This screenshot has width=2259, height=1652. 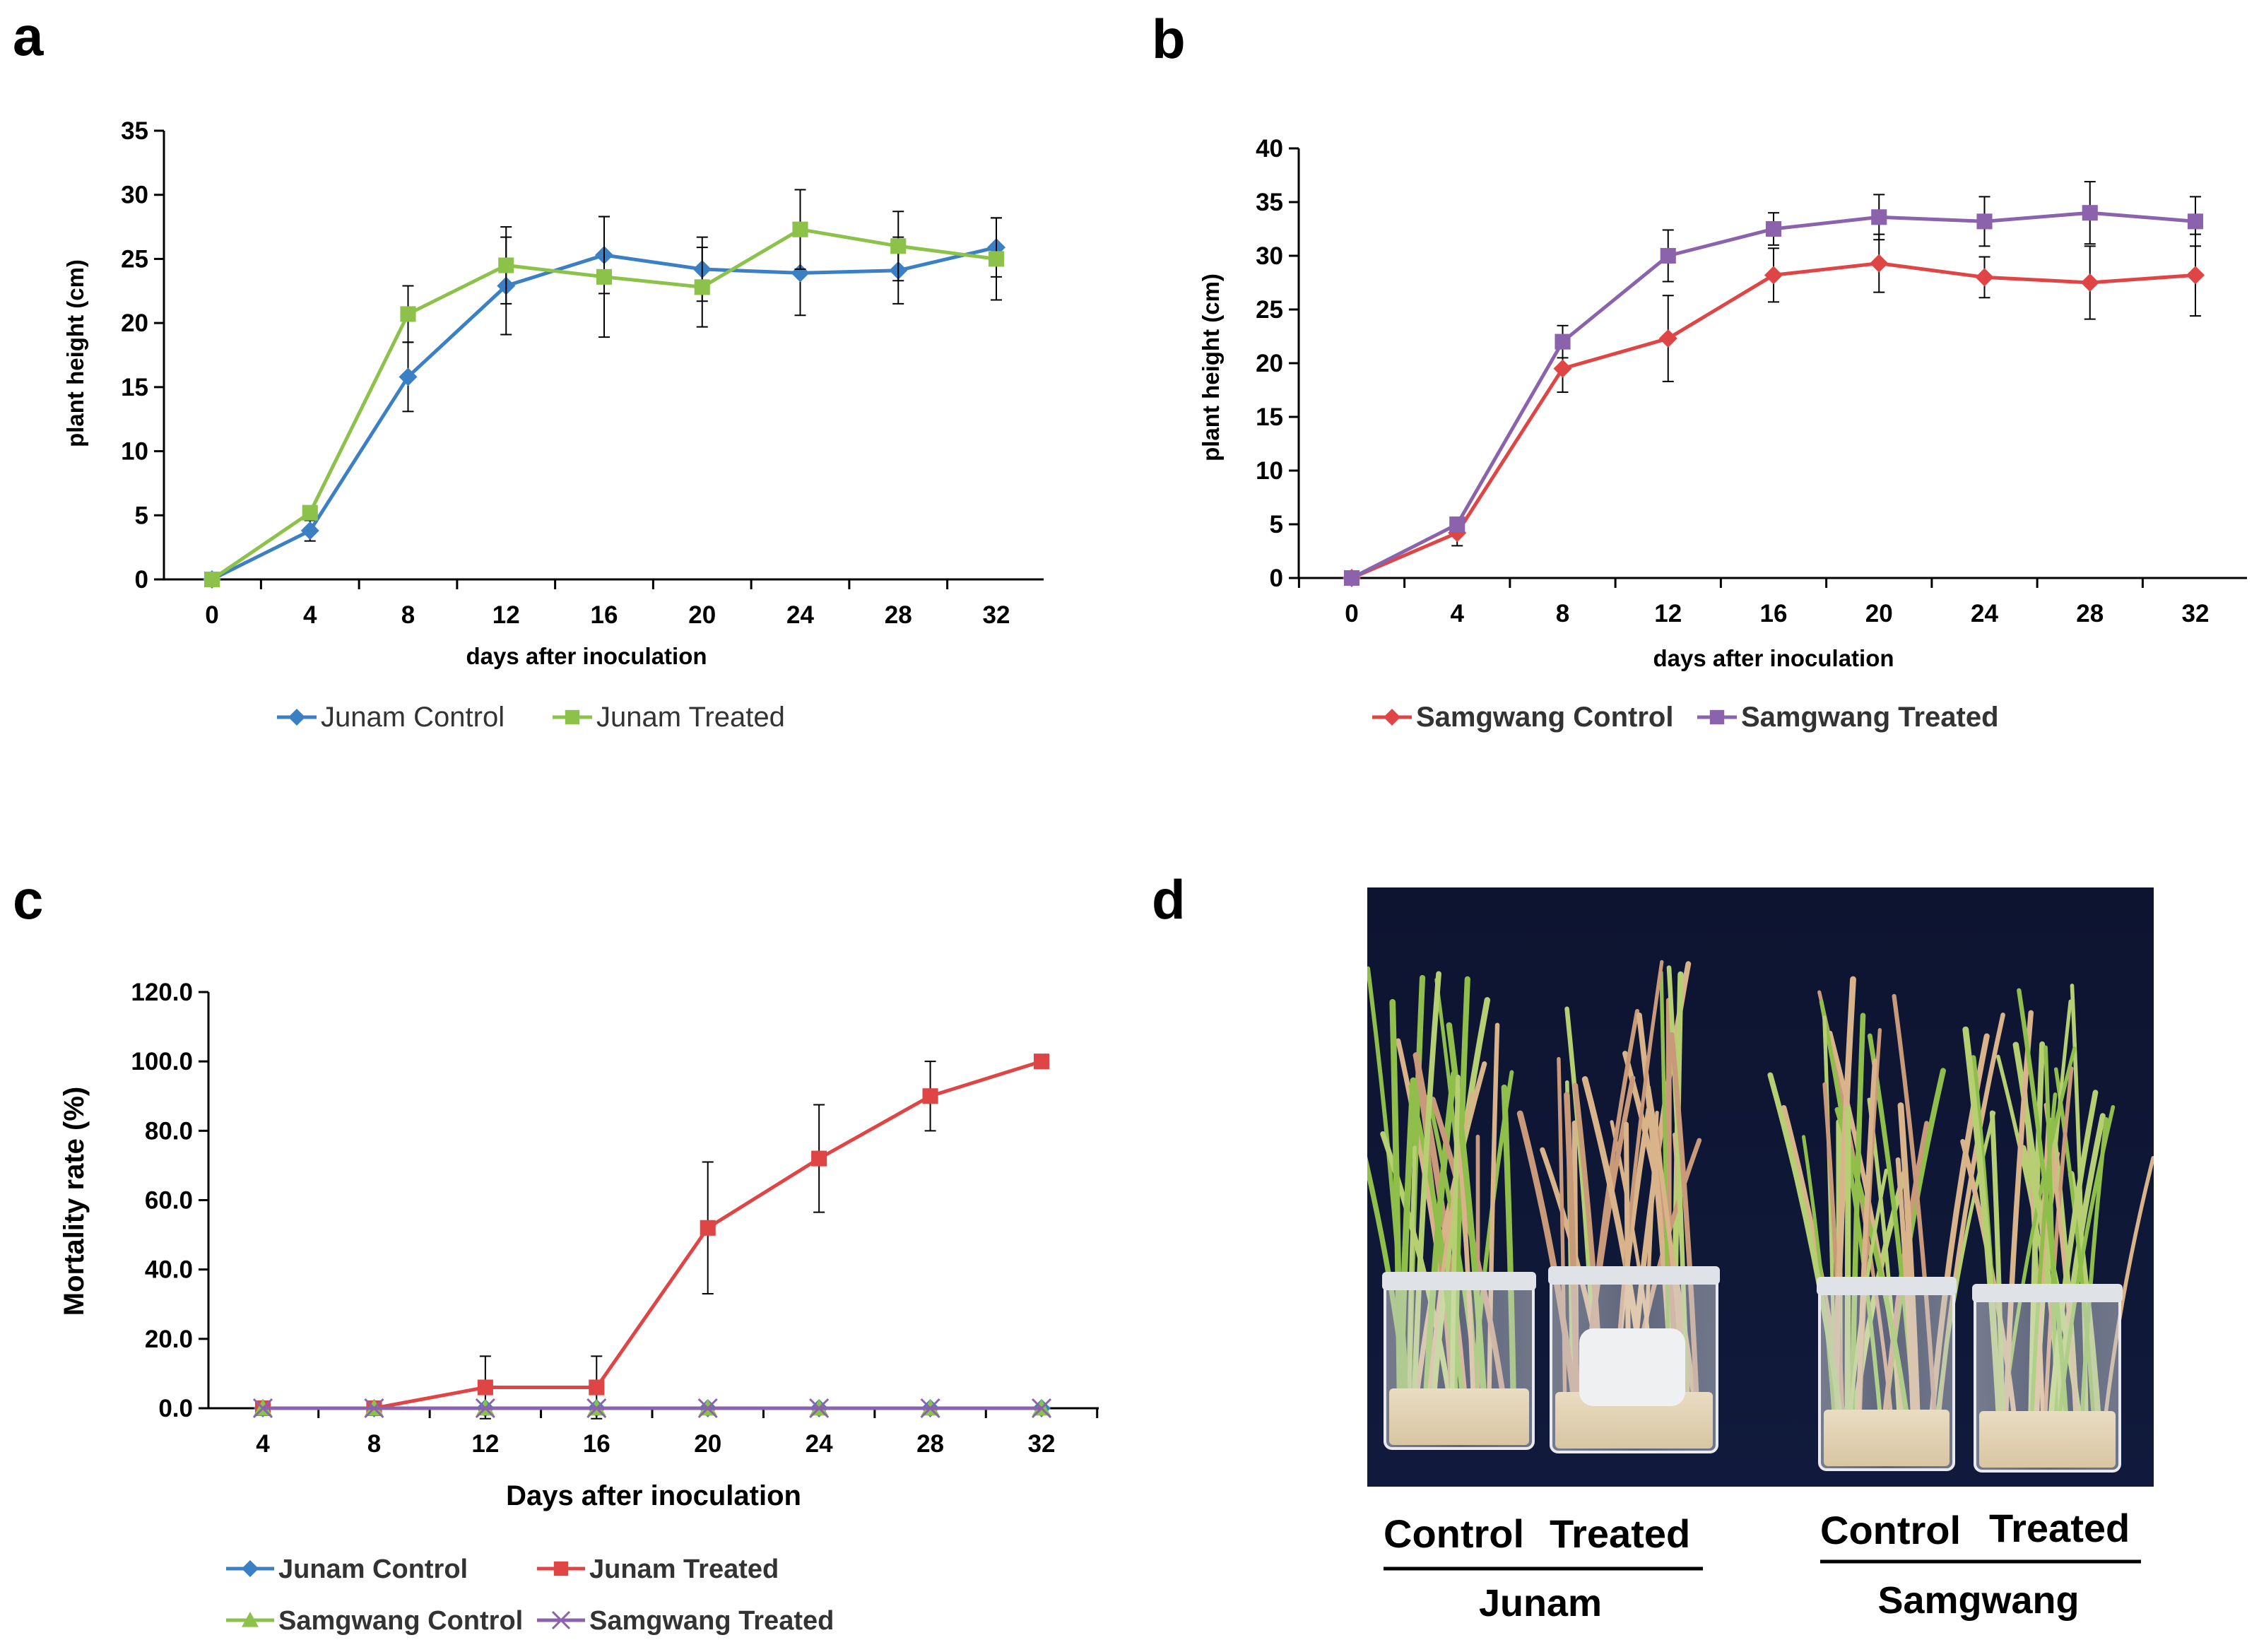 I want to click on caption-junam: Junam, so click(x=1541, y=1603).